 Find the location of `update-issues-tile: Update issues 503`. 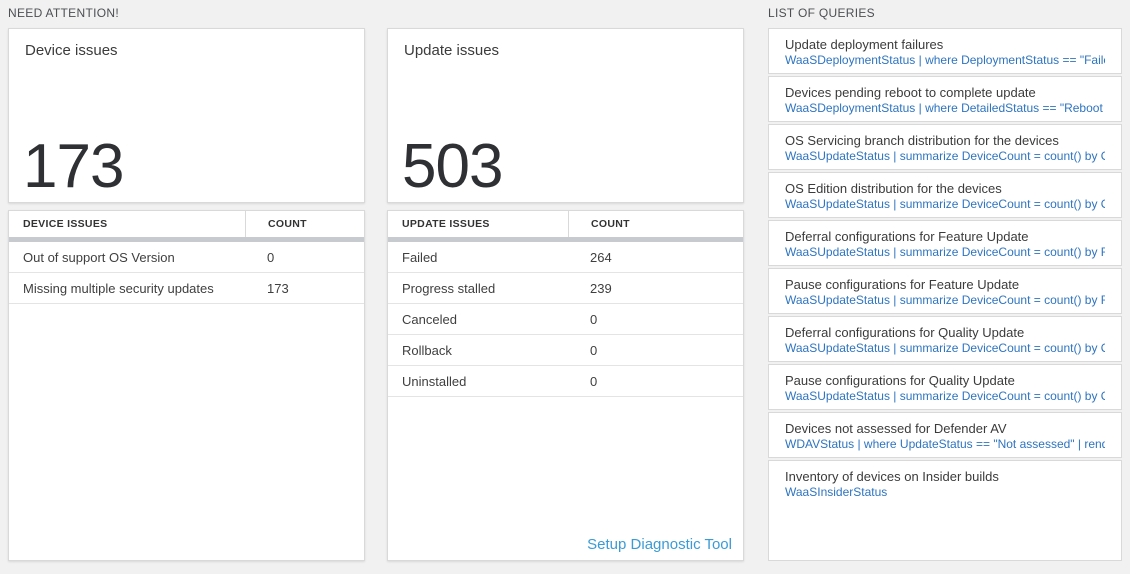

update-issues-tile: Update issues 503 is located at coordinates (565, 115).